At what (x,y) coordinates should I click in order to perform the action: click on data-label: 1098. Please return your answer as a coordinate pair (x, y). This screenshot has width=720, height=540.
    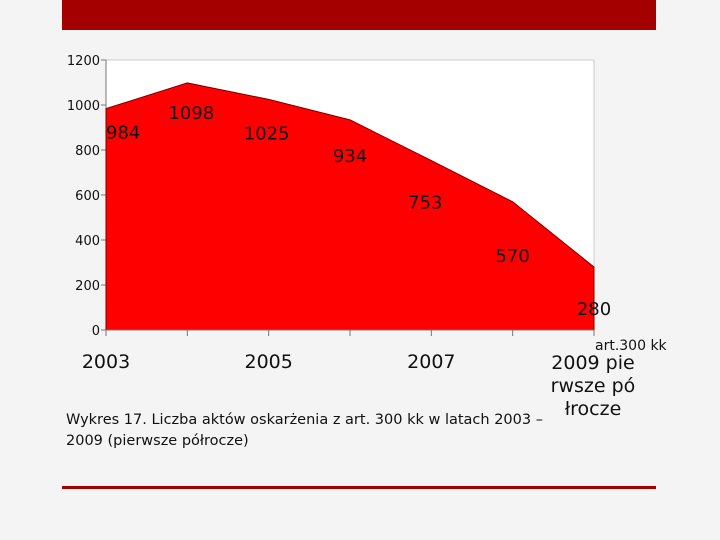
    Looking at the image, I should click on (191, 113).